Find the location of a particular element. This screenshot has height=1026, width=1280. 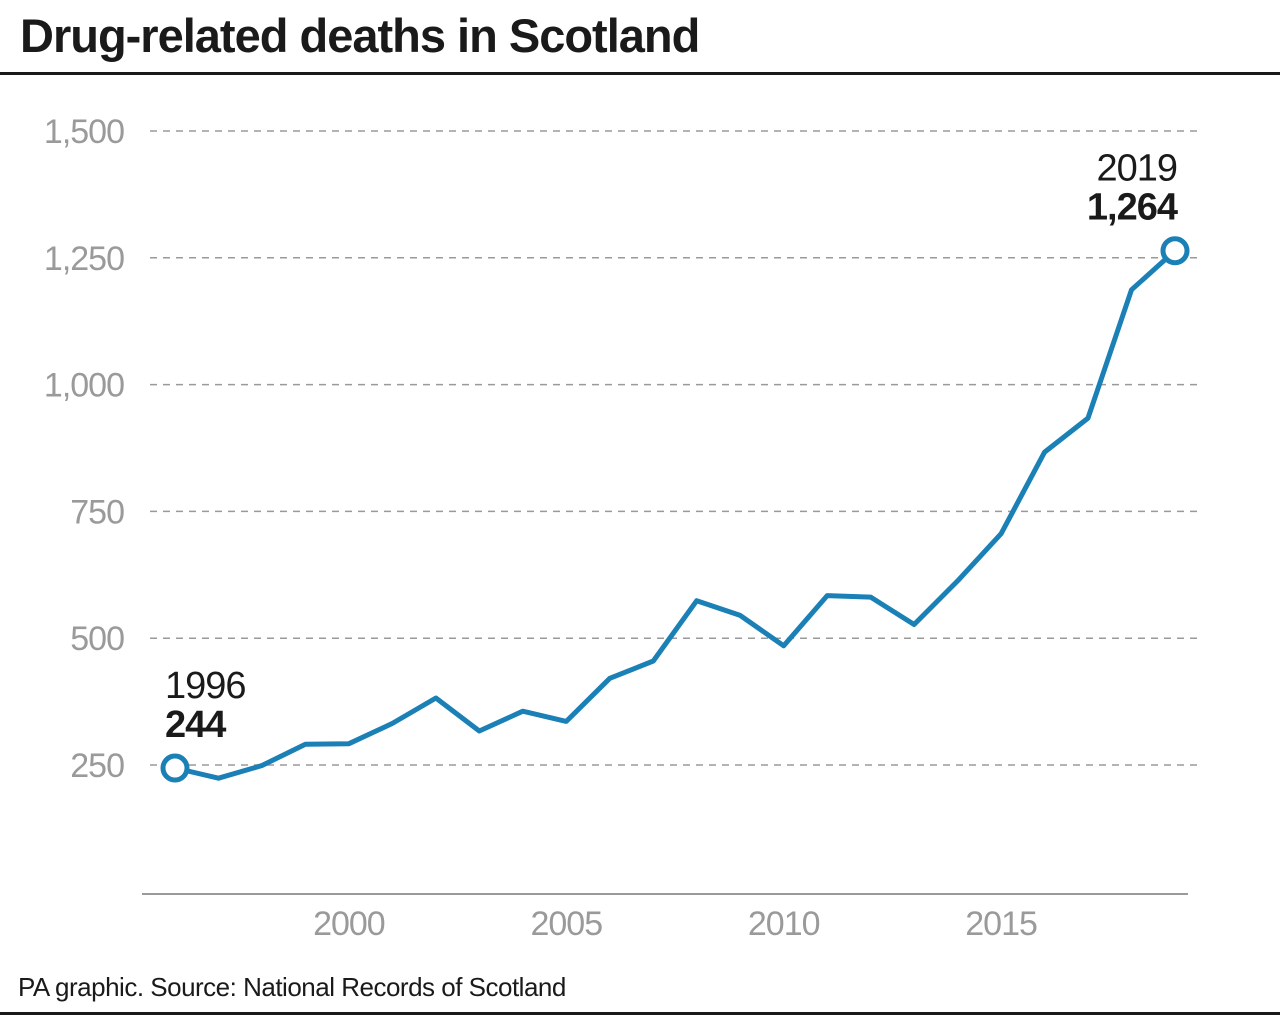

y-tick-label: 1,500 is located at coordinates (84, 132).